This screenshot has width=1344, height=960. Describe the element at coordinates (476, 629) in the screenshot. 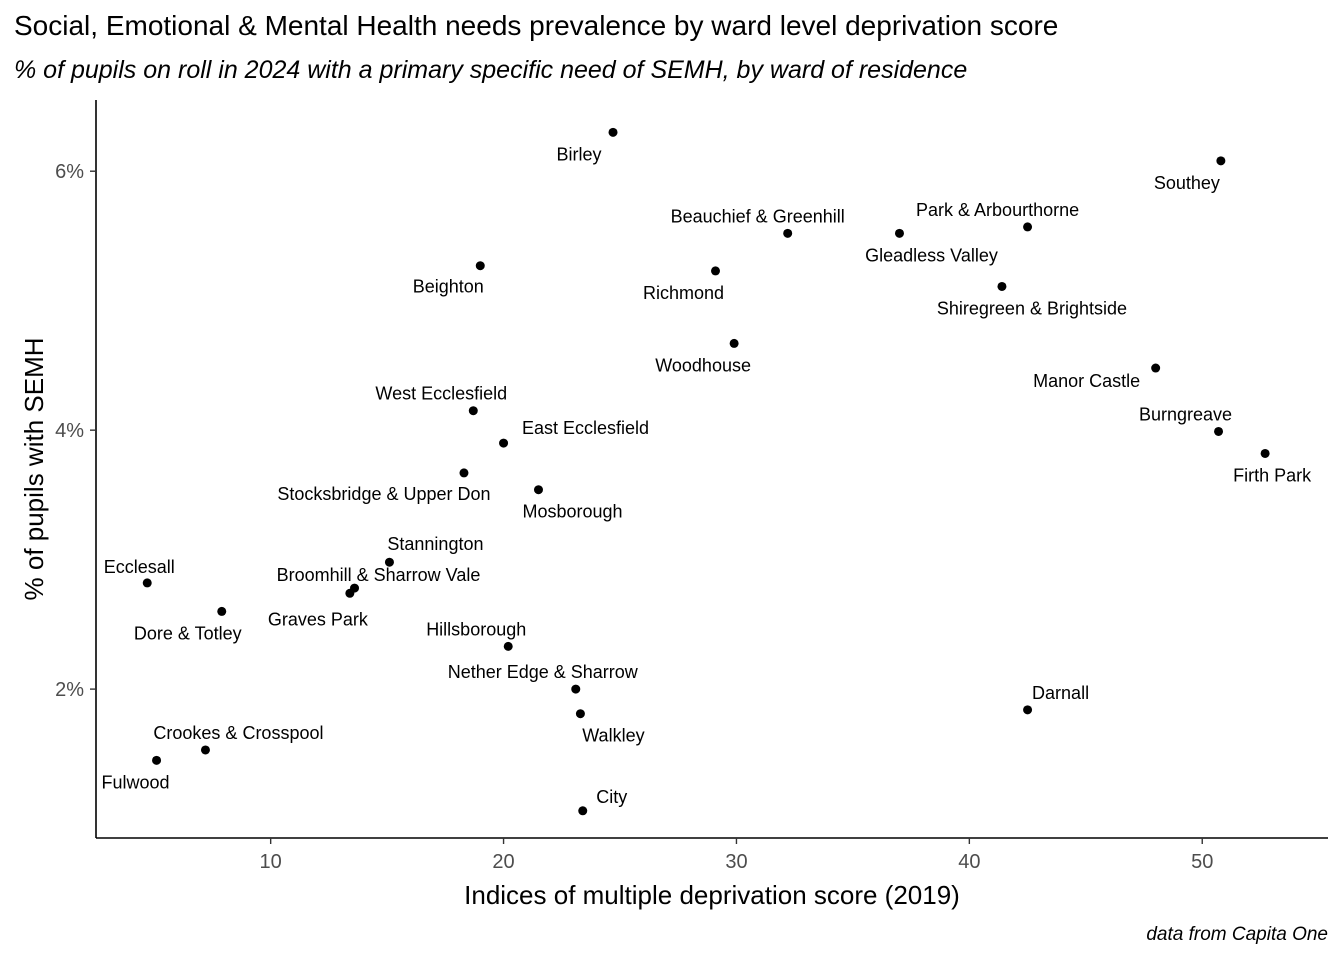

I see `point-label: Hillsborough` at that location.